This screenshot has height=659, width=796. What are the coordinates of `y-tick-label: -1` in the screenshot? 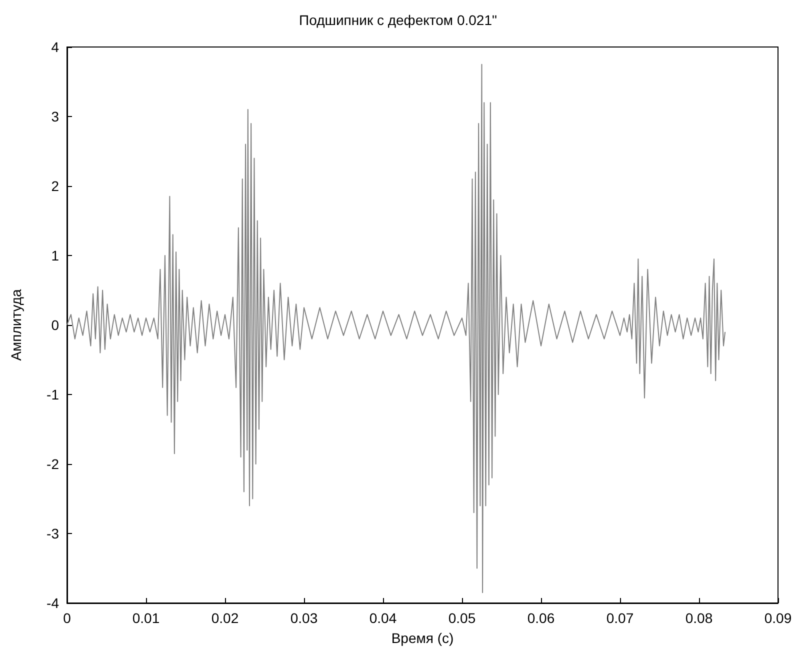 It's located at (53, 394).